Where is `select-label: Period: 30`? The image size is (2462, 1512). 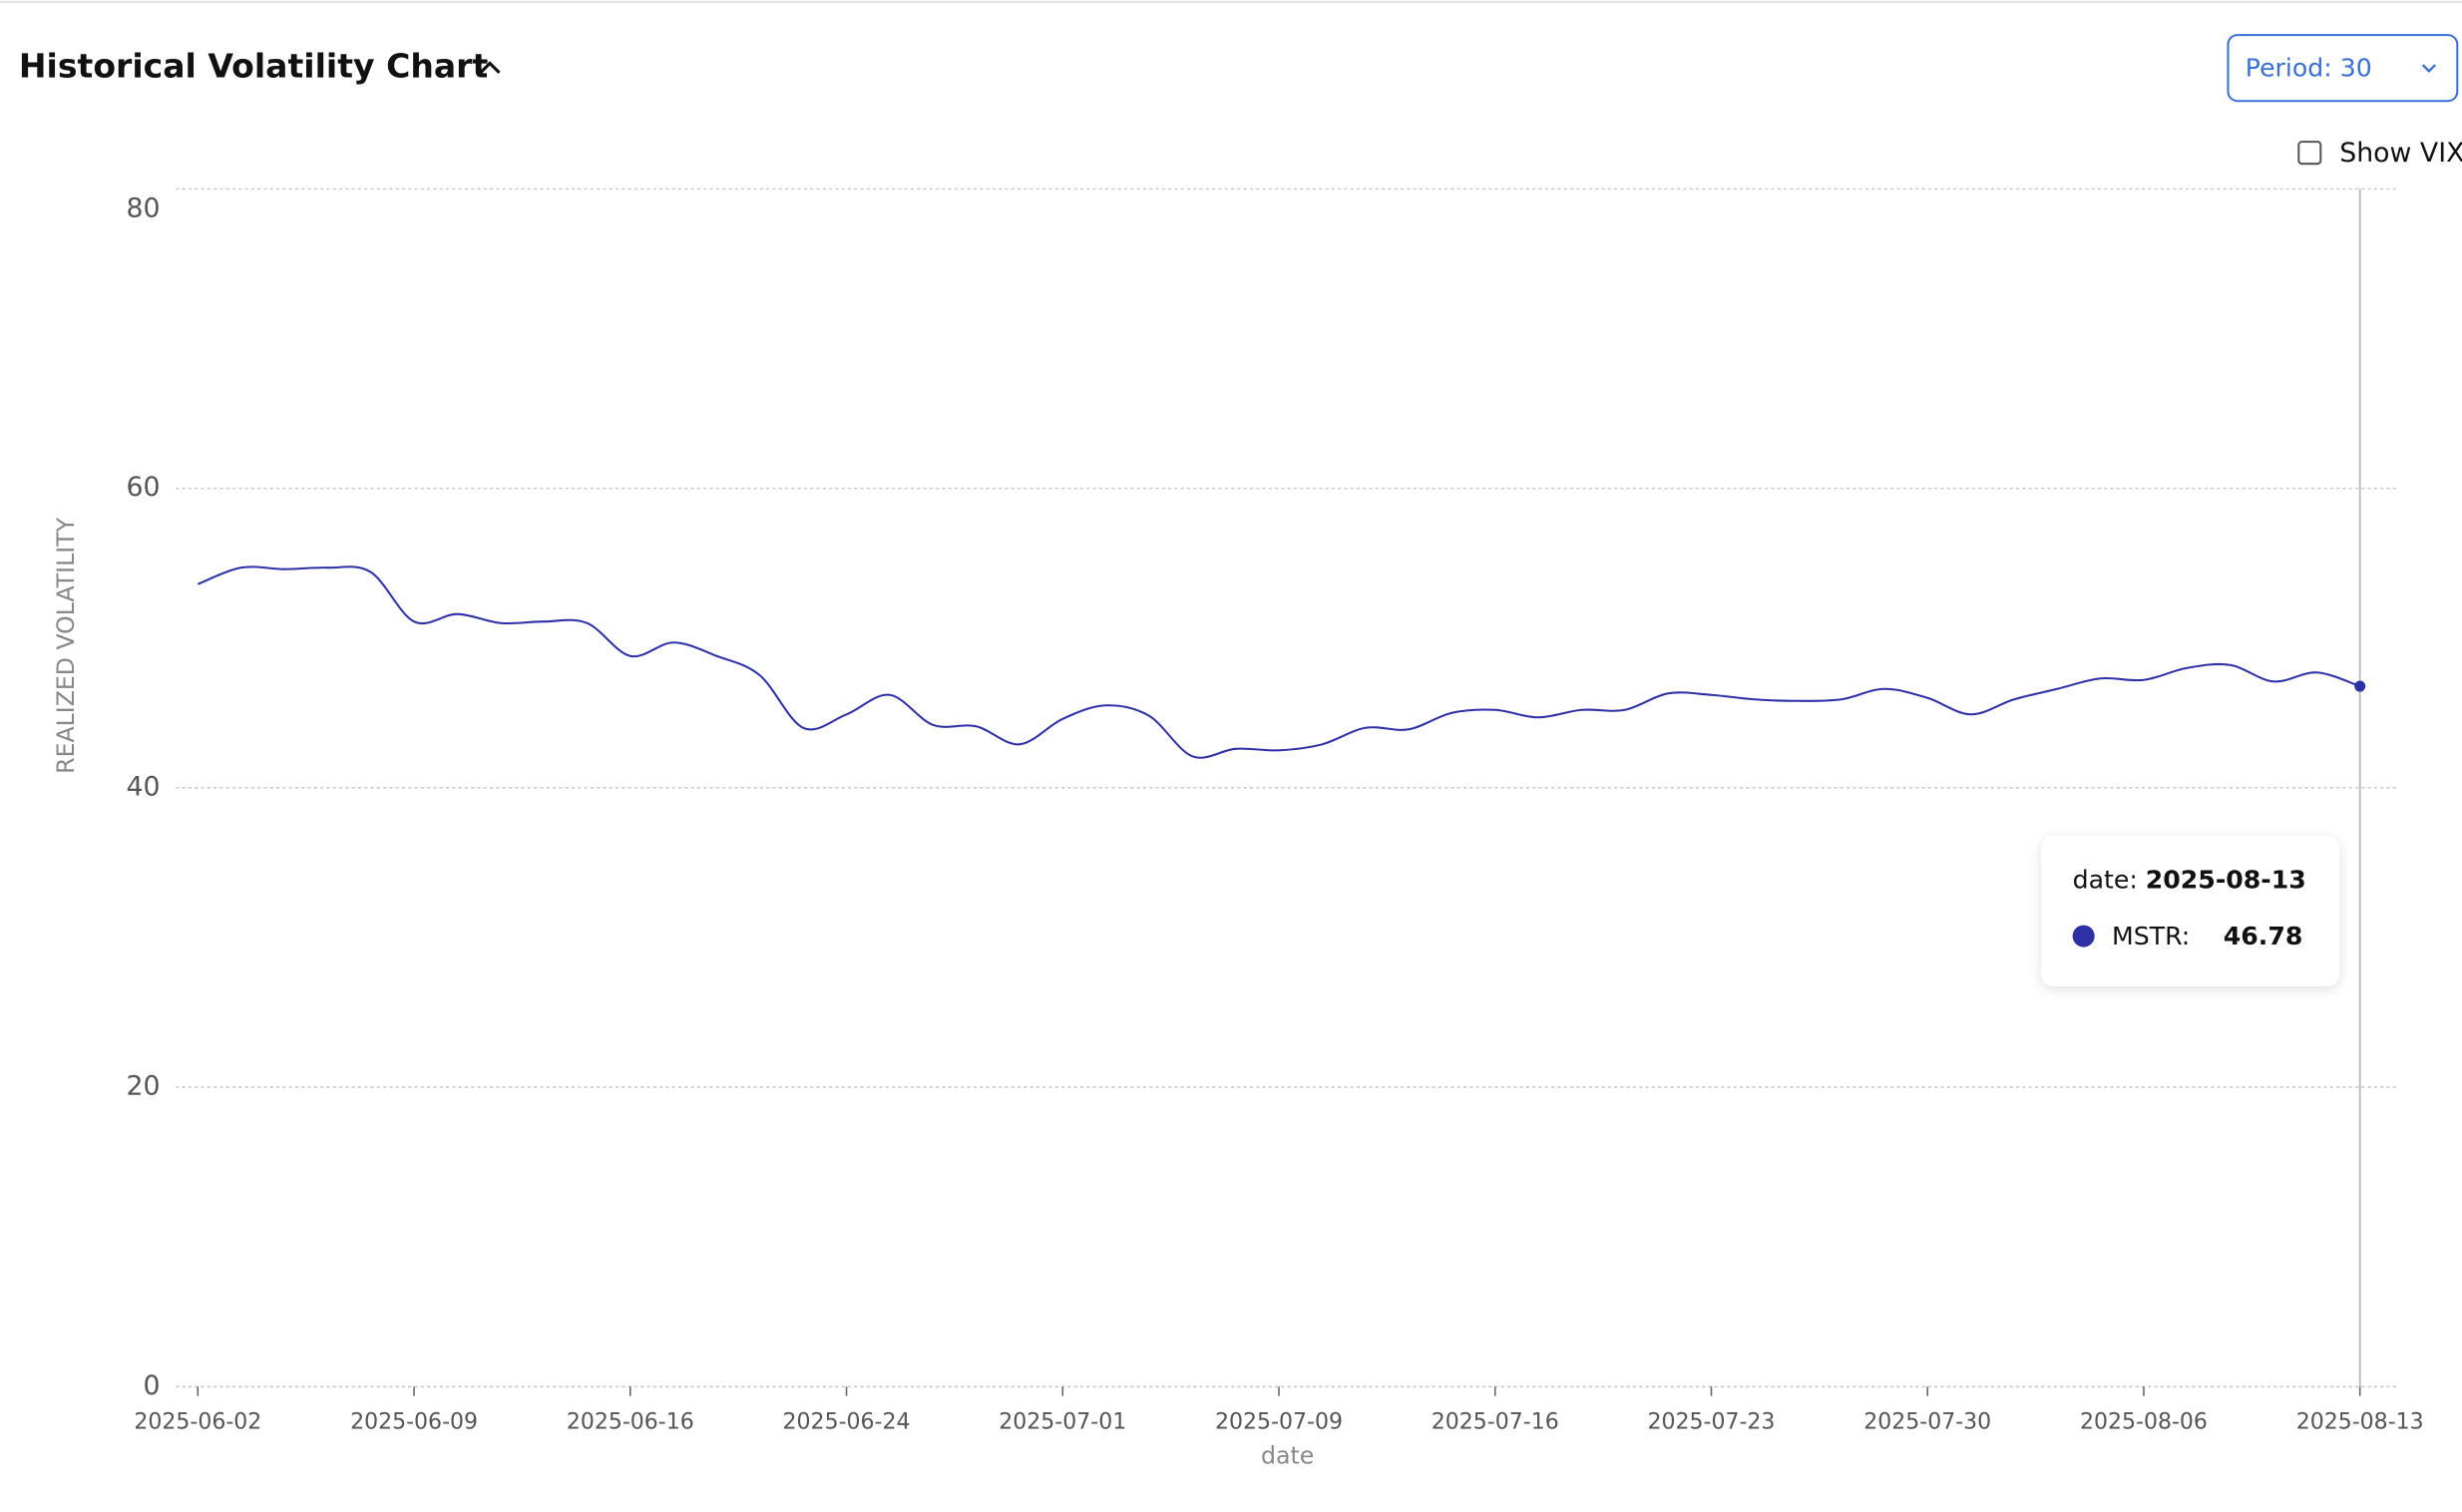
select-label: Period: 30 is located at coordinates (2309, 68).